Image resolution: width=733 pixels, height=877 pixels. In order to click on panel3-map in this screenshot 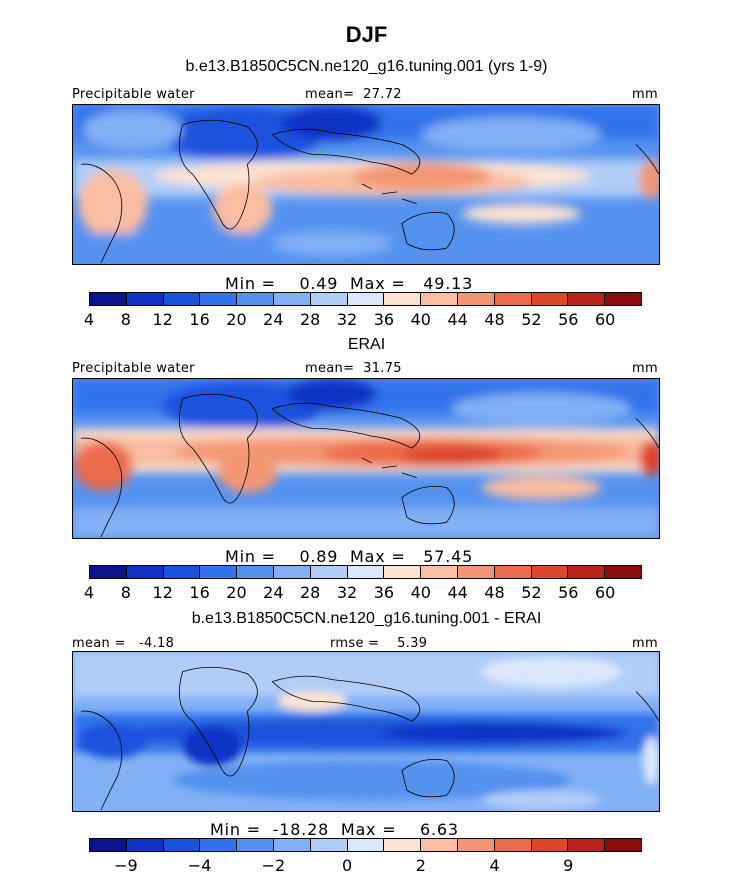, I will do `click(366, 731)`.